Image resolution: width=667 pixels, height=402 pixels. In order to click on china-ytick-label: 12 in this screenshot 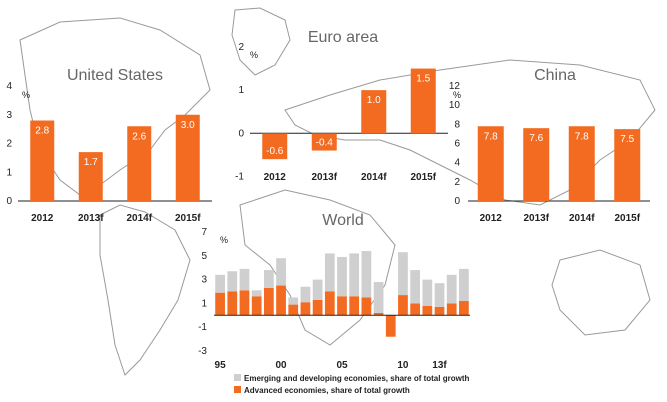, I will do `click(455, 86)`.